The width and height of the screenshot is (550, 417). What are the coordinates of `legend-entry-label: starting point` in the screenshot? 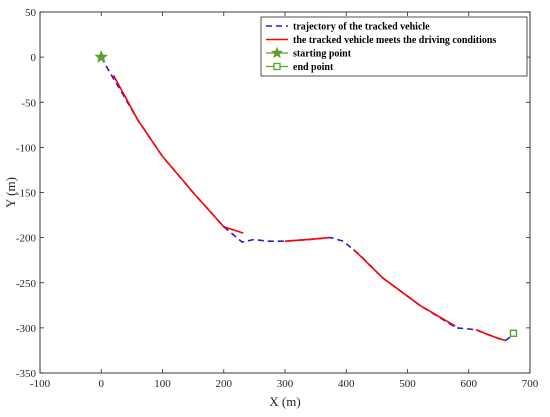 It's located at (322, 54).